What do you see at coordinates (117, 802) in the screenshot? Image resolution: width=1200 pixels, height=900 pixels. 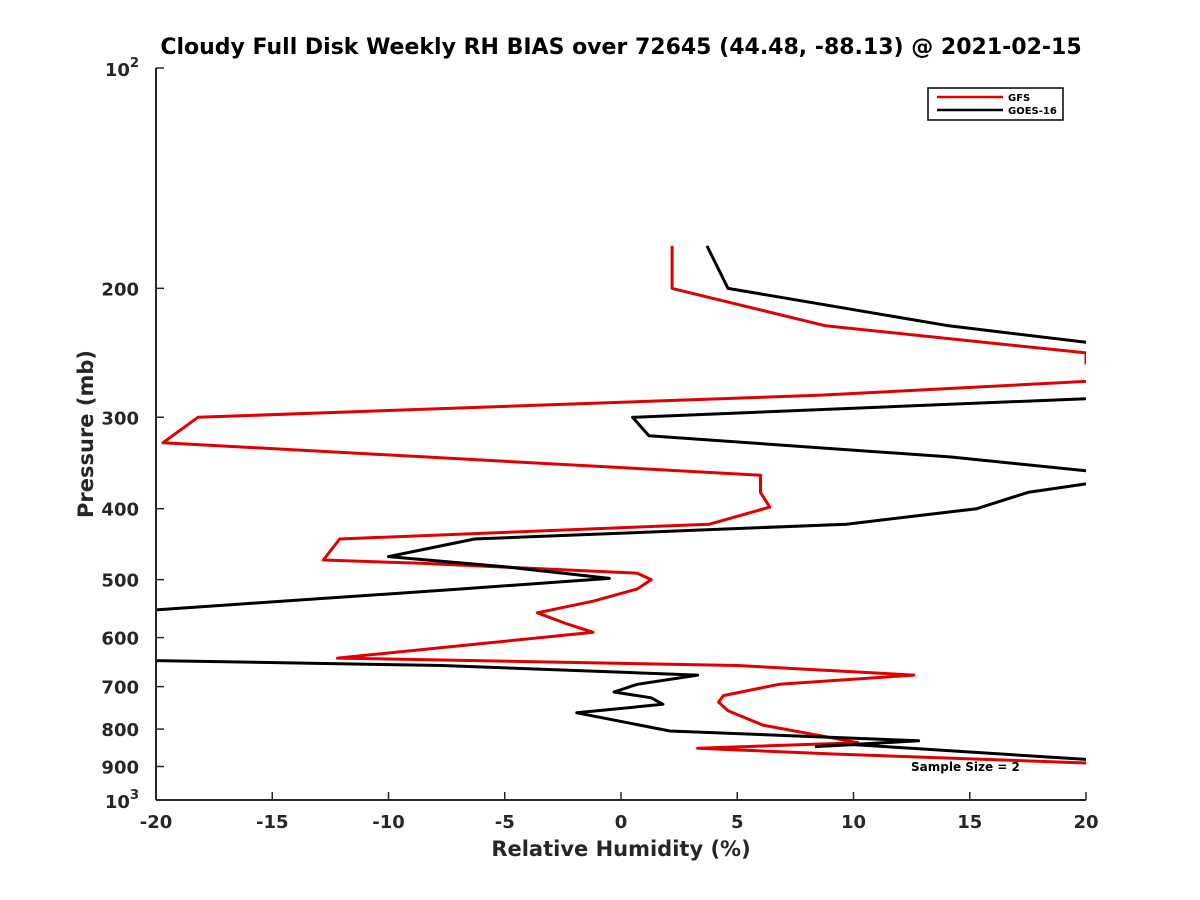 I see `y-tick-bottom-base: 10` at bounding box center [117, 802].